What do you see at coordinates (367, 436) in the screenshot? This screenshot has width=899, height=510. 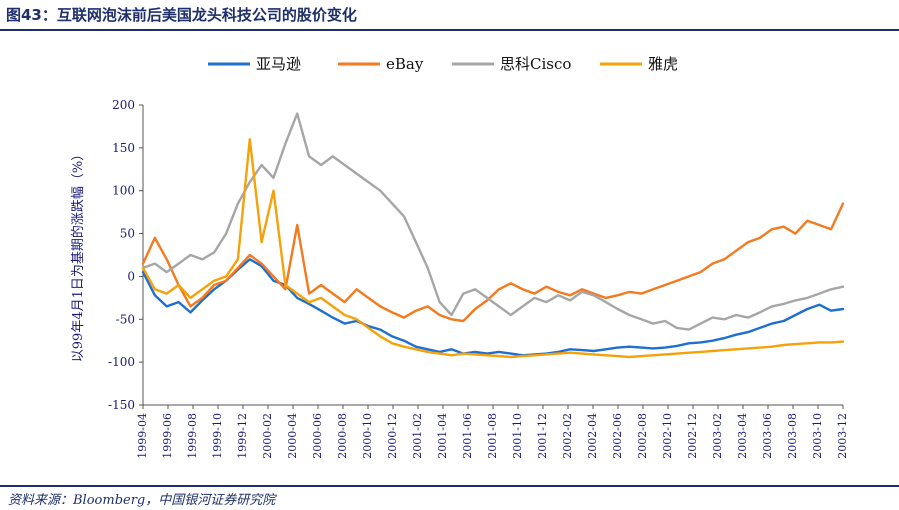 I see `x-tick-label: 2000-10` at bounding box center [367, 436].